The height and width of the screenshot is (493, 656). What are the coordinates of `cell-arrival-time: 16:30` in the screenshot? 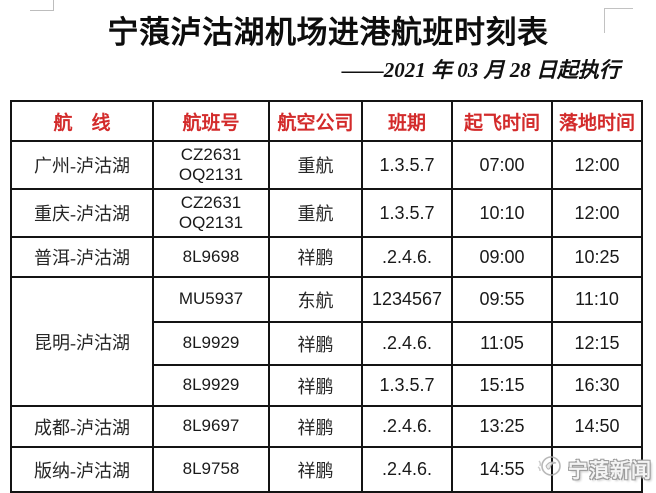 It's located at (597, 385).